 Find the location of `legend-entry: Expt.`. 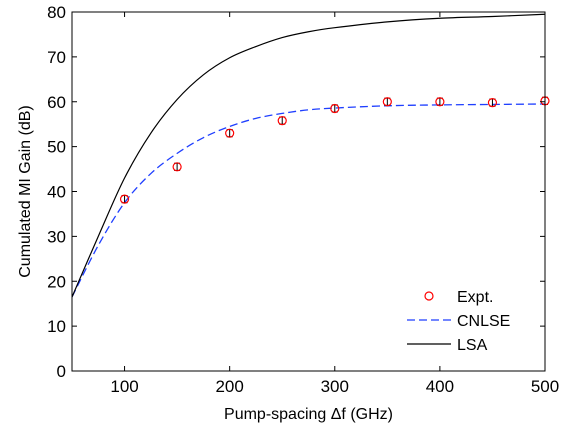

legend-entry: Expt. is located at coordinates (458, 297).